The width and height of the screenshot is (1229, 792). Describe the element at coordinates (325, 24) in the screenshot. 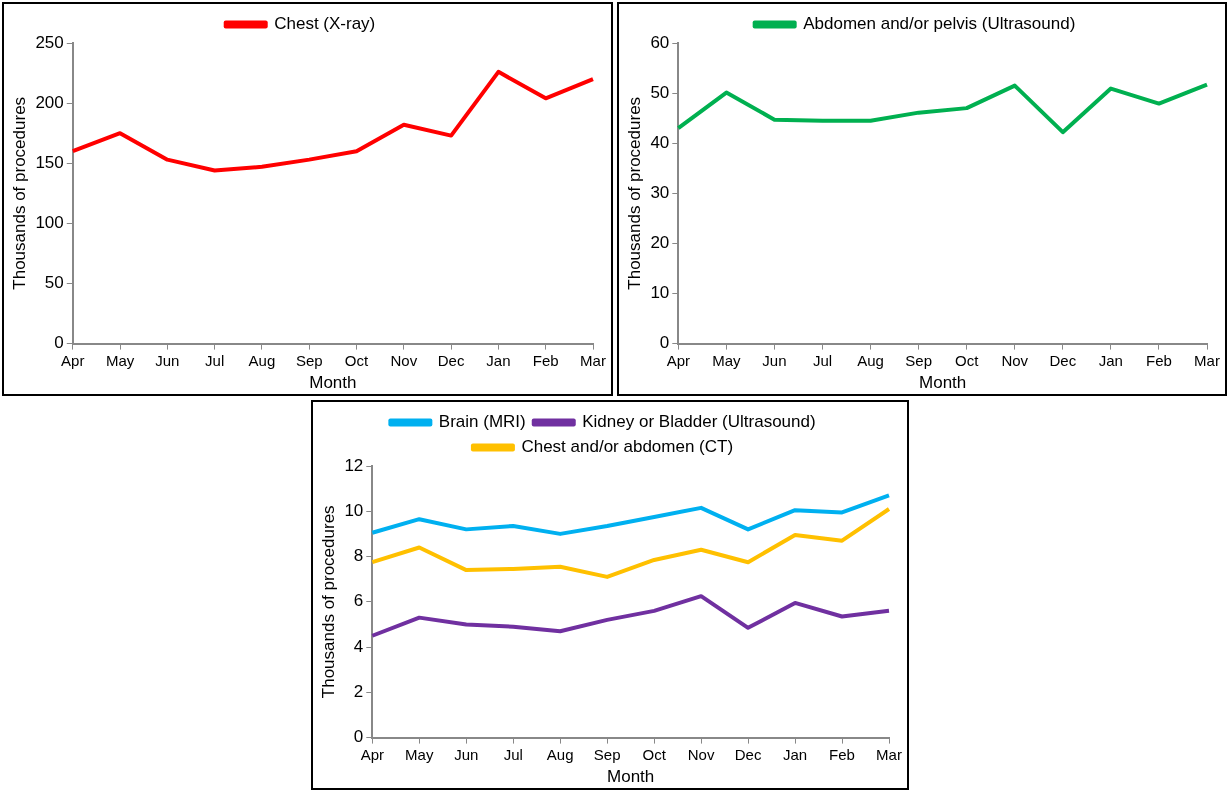

I see `legend-label: Chest (X-ray)` at that location.